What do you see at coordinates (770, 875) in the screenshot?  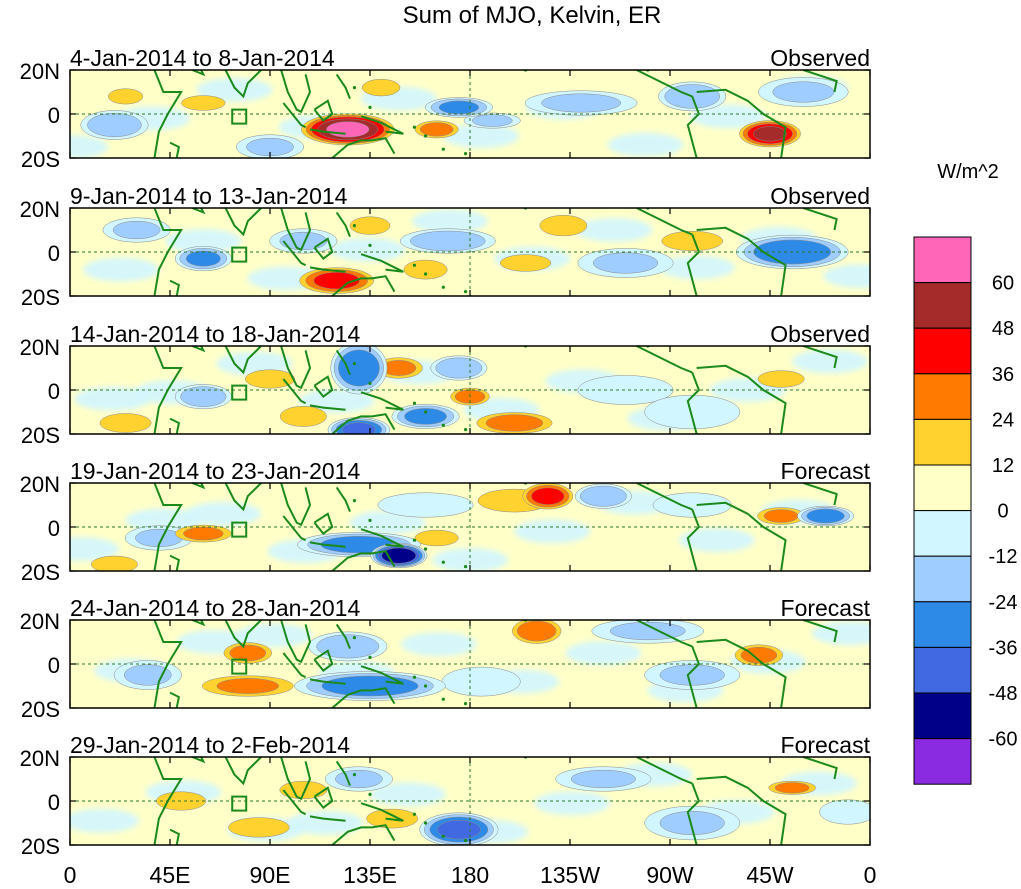 I see `x-tick-label: 45W` at bounding box center [770, 875].